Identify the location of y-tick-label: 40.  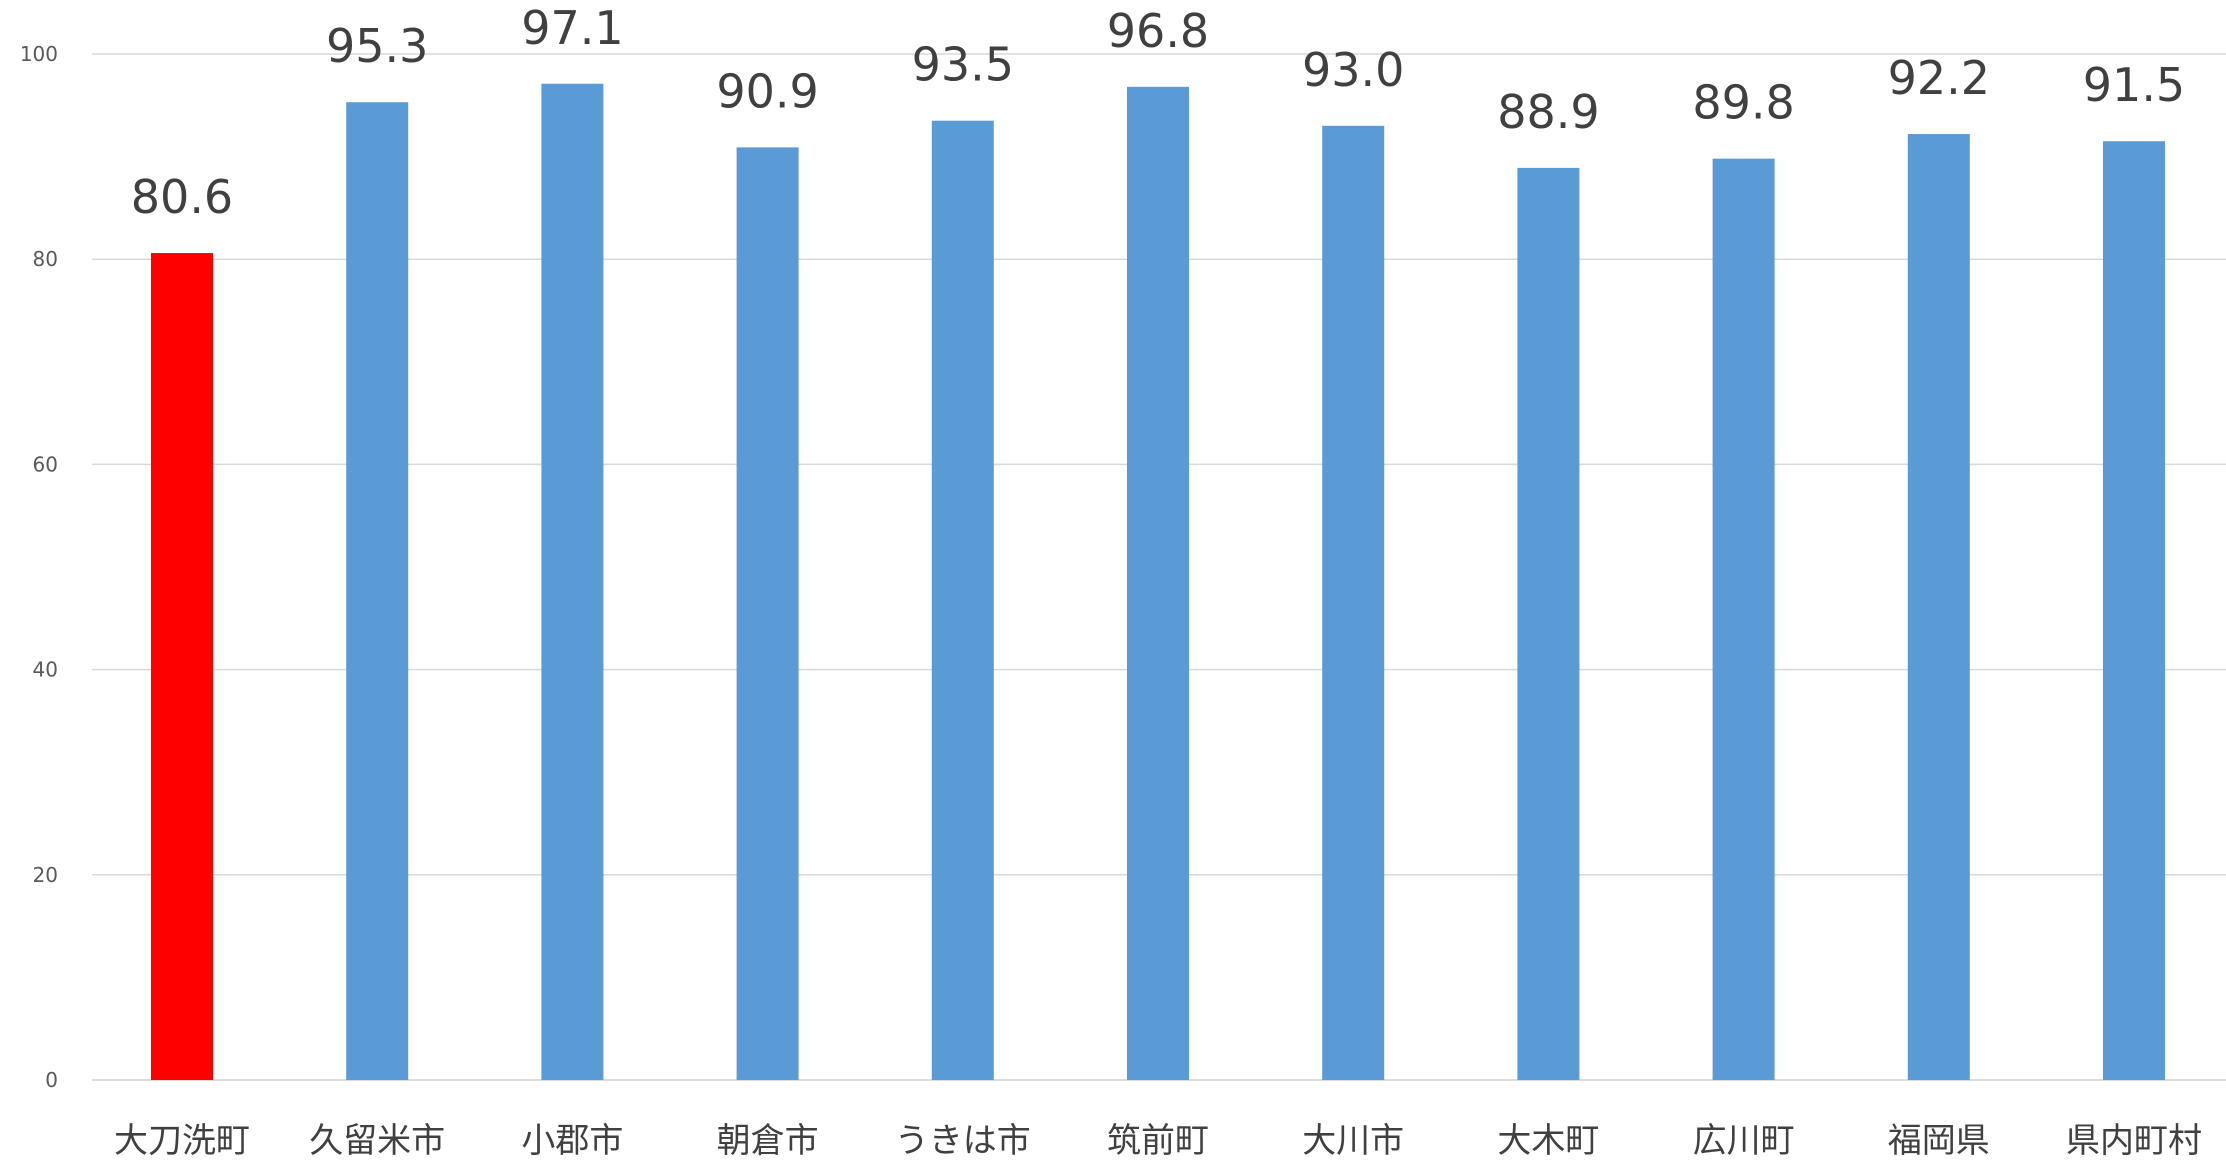
(45, 670).